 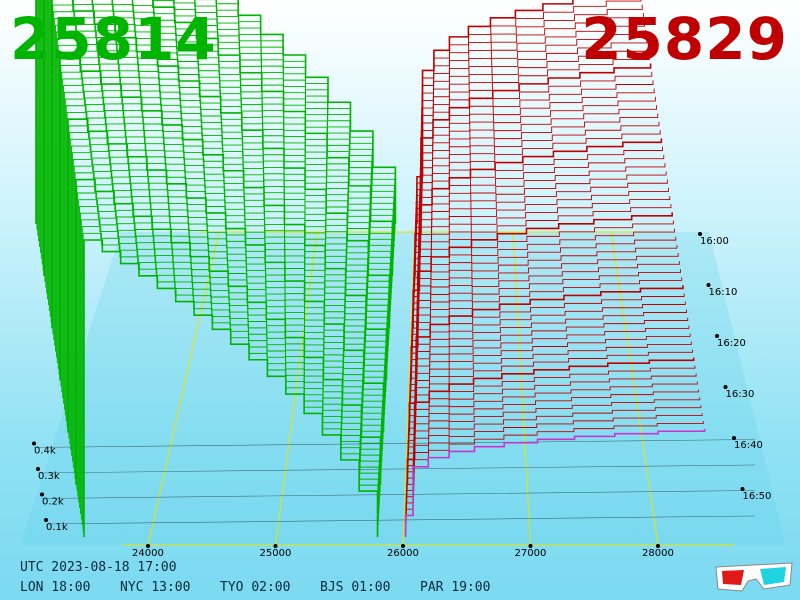 What do you see at coordinates (403, 553) in the screenshot?
I see `price-tick-label: 26000` at bounding box center [403, 553].